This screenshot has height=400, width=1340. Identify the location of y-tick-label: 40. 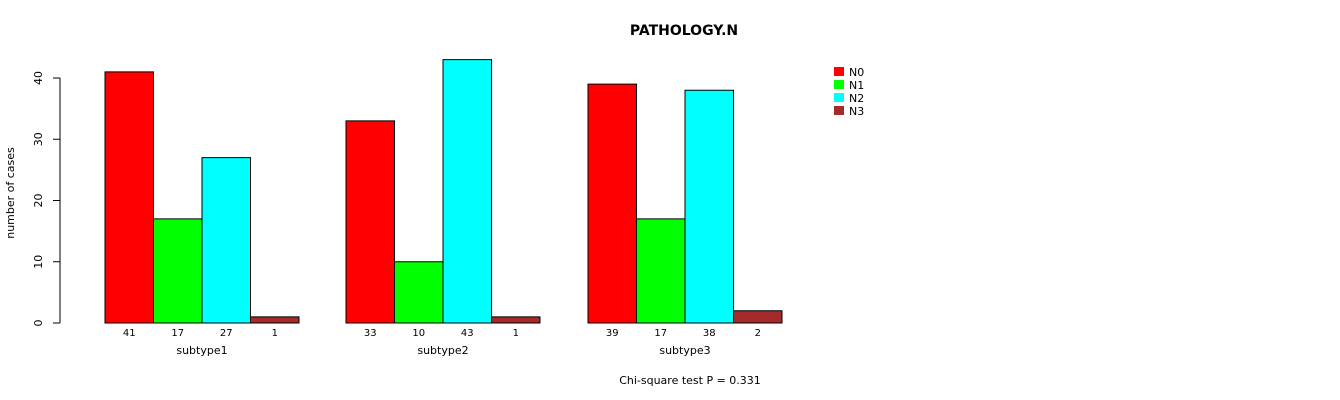
(38, 78).